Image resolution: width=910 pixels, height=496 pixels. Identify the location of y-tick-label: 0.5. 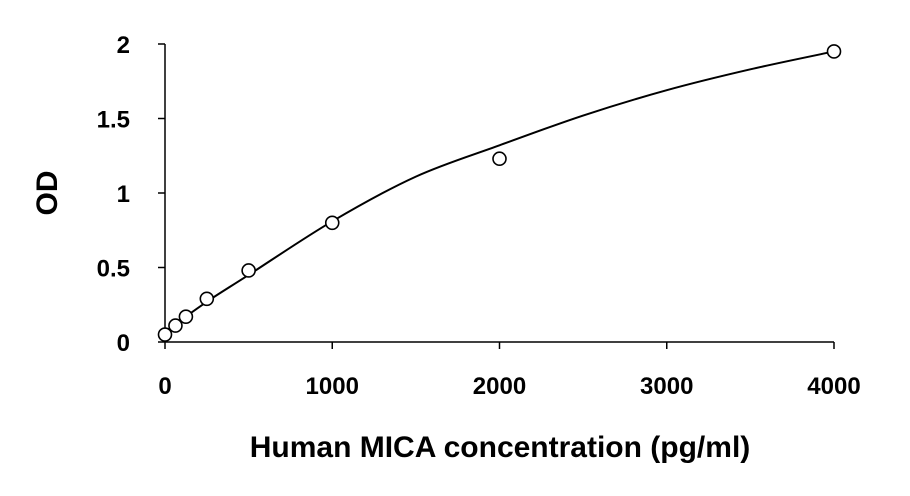
(113, 269).